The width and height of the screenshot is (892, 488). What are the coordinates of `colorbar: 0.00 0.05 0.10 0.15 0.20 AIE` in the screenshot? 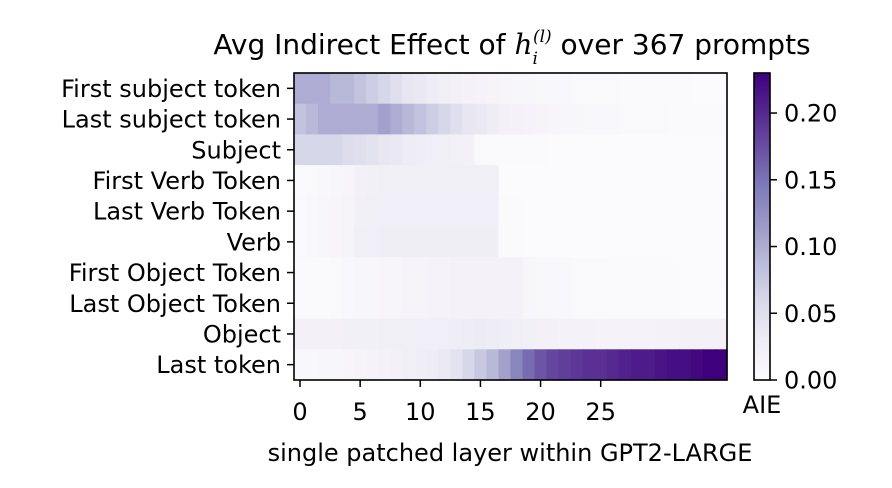 It's located at (790, 245).